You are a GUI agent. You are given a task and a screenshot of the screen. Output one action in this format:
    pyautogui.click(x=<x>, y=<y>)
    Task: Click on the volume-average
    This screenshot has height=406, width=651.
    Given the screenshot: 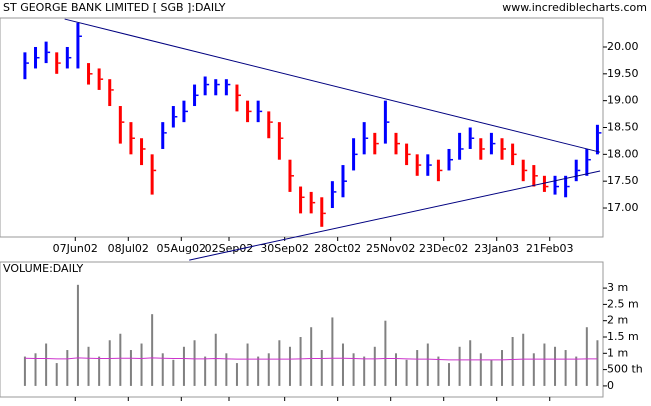 What is the action you would take?
    pyautogui.click(x=311, y=359)
    